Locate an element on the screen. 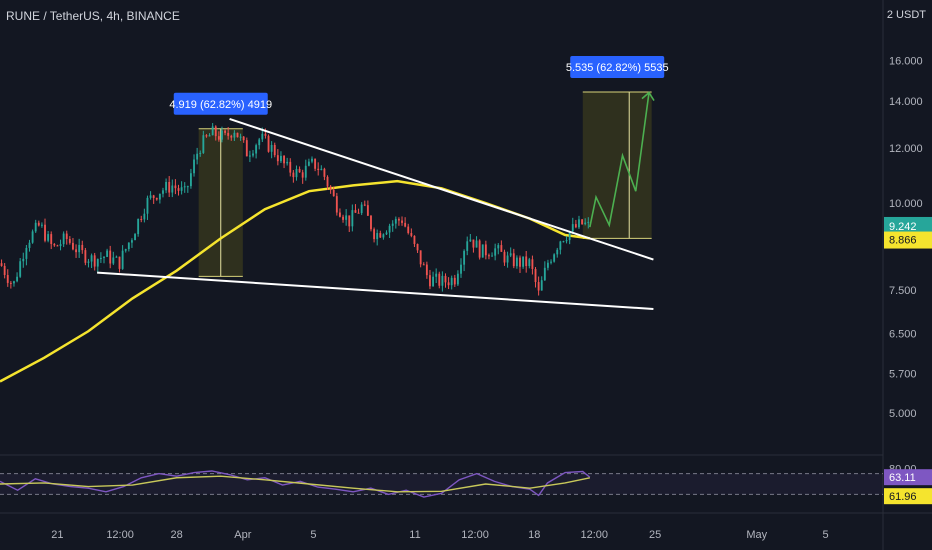 This screenshot has width=932, height=550. price-tick-label: 5.700 is located at coordinates (903, 374).